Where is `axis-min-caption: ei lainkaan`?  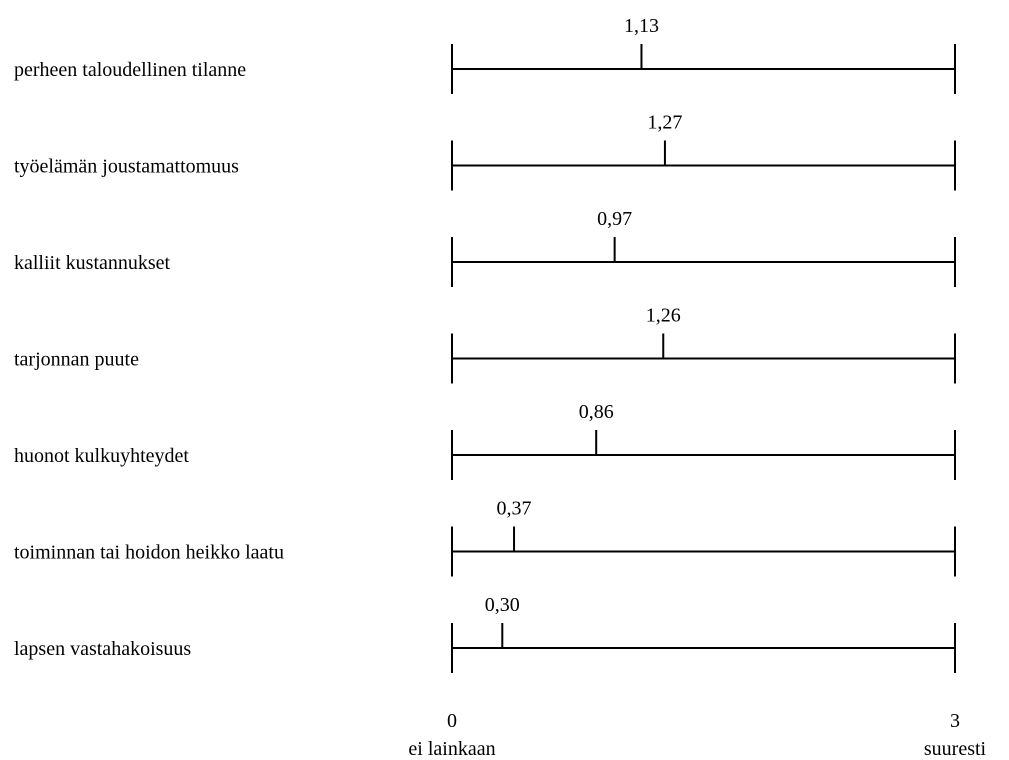
axis-min-caption: ei lainkaan is located at coordinates (451, 749).